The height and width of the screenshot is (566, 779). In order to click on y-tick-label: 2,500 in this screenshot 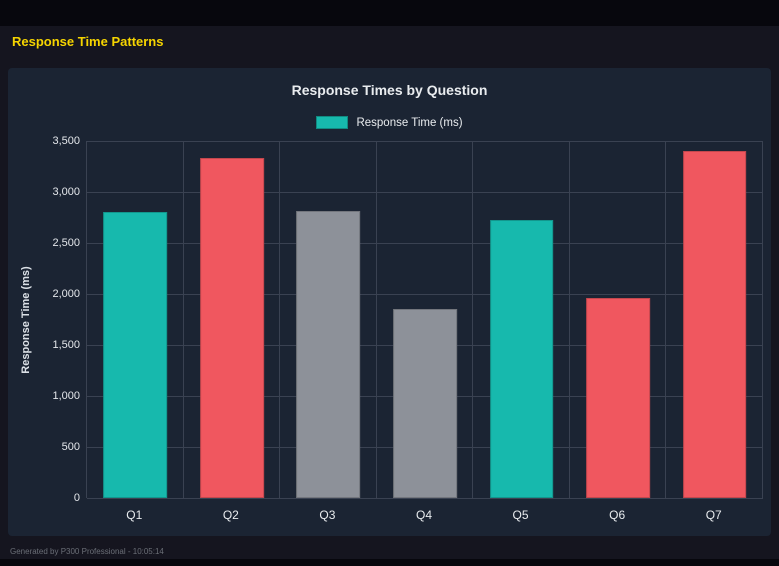, I will do `click(66, 243)`.